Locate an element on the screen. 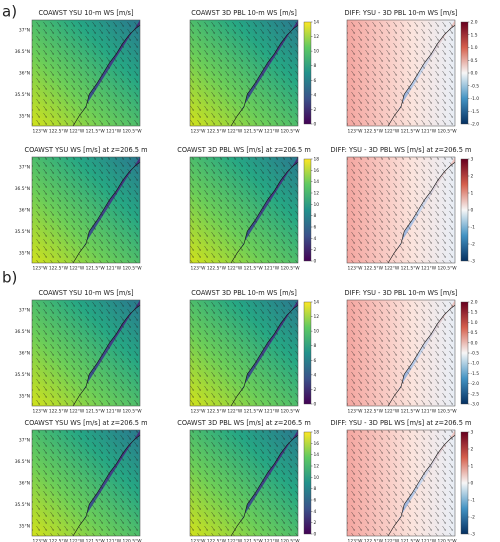 This screenshot has width=500, height=542. section-label: a) is located at coordinates (9, 12).